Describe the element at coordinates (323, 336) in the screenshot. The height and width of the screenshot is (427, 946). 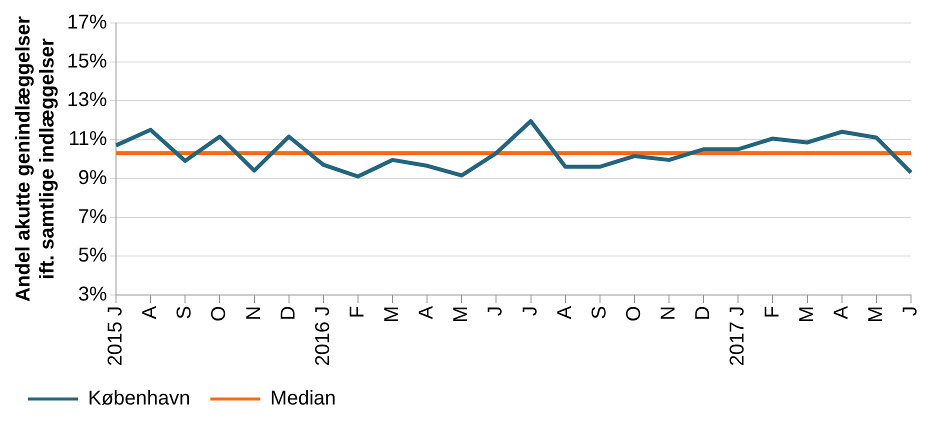
I see `x-tick-label: 2016 J` at that location.